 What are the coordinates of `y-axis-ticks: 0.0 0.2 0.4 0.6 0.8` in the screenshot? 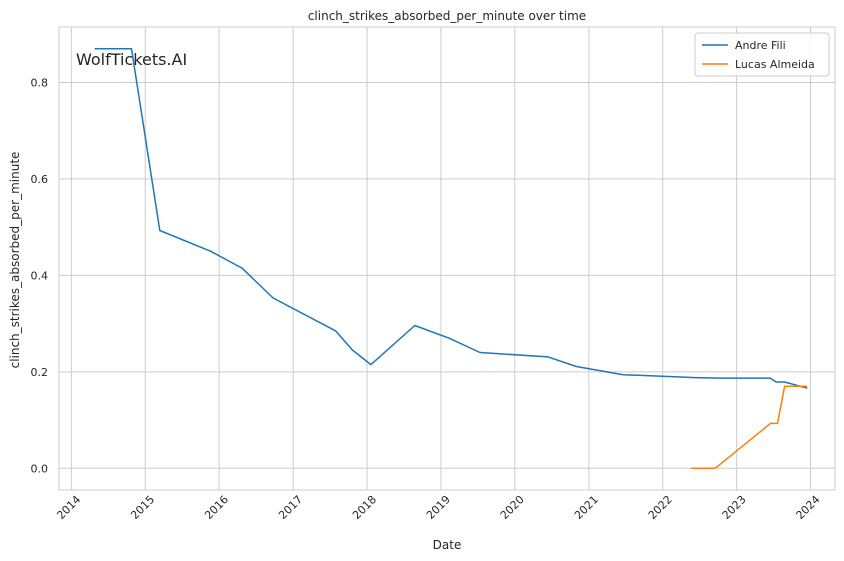 It's located at (40, 275).